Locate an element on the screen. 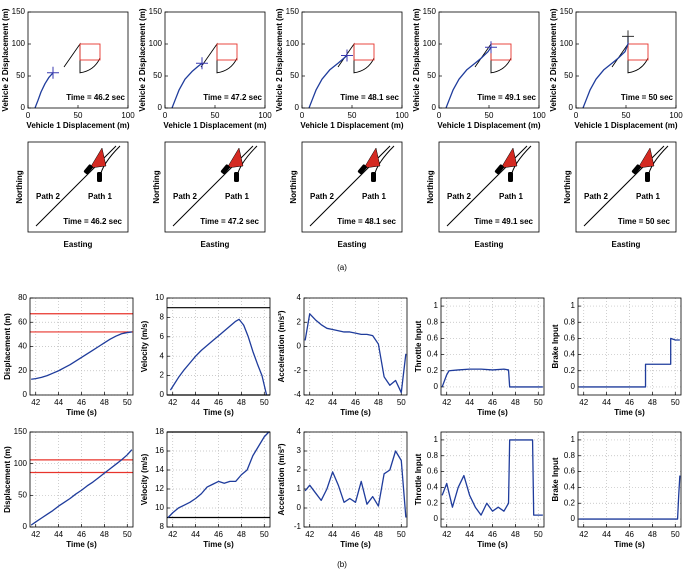 The height and width of the screenshot is (571, 685). path-outline is located at coordinates (356, 58).